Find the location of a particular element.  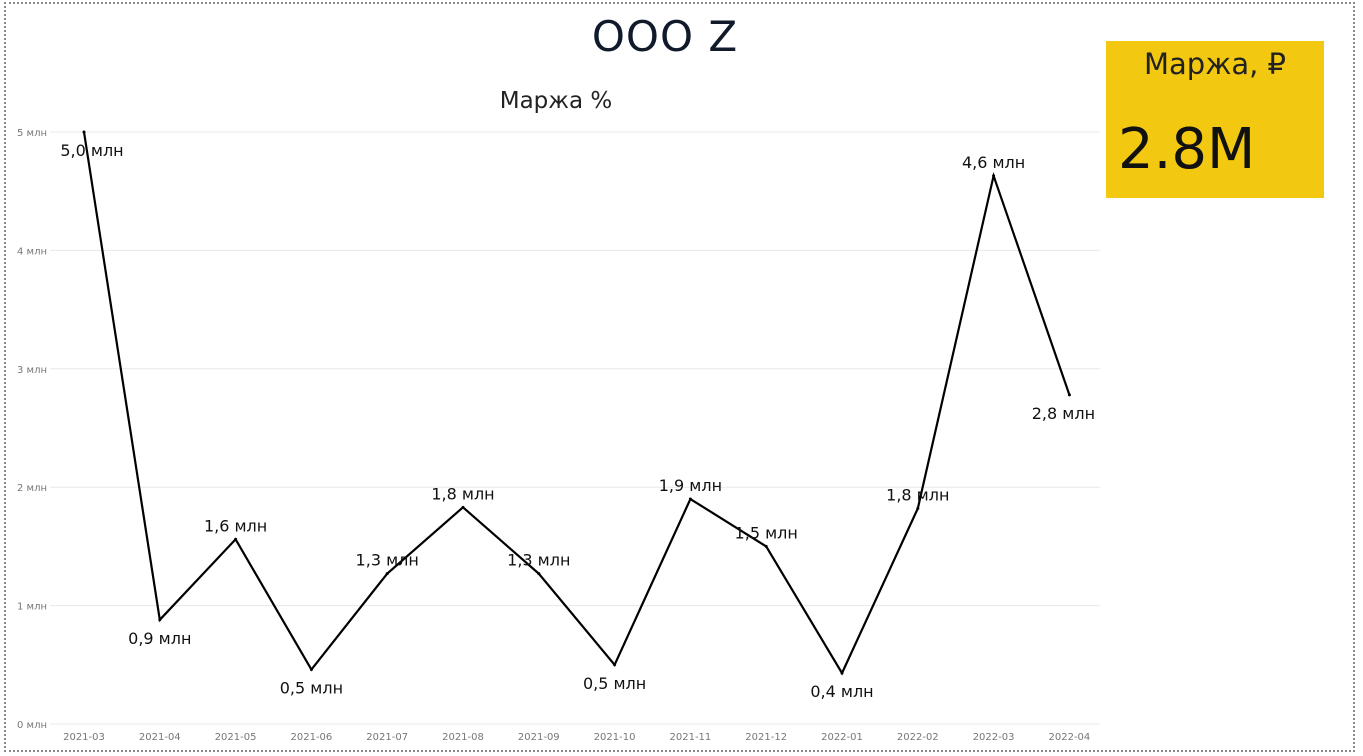

x-tick-label: 2022-01 is located at coordinates (842, 737).